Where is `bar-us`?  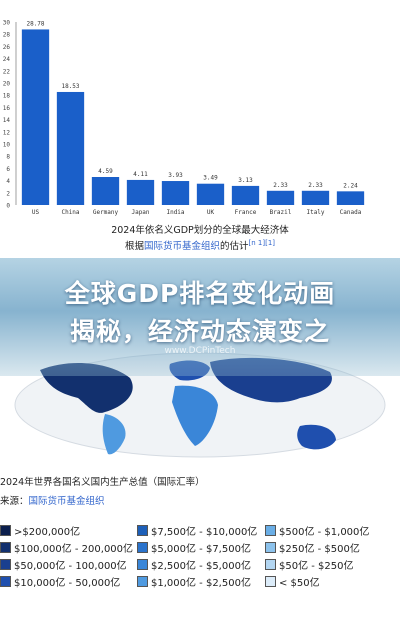 bar-us is located at coordinates (35, 117).